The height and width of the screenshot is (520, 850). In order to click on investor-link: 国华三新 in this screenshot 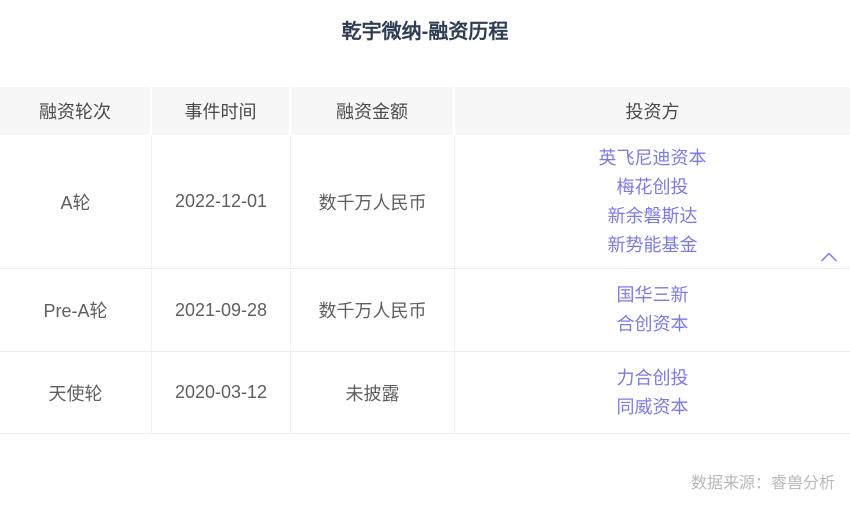, I will do `click(652, 295)`.